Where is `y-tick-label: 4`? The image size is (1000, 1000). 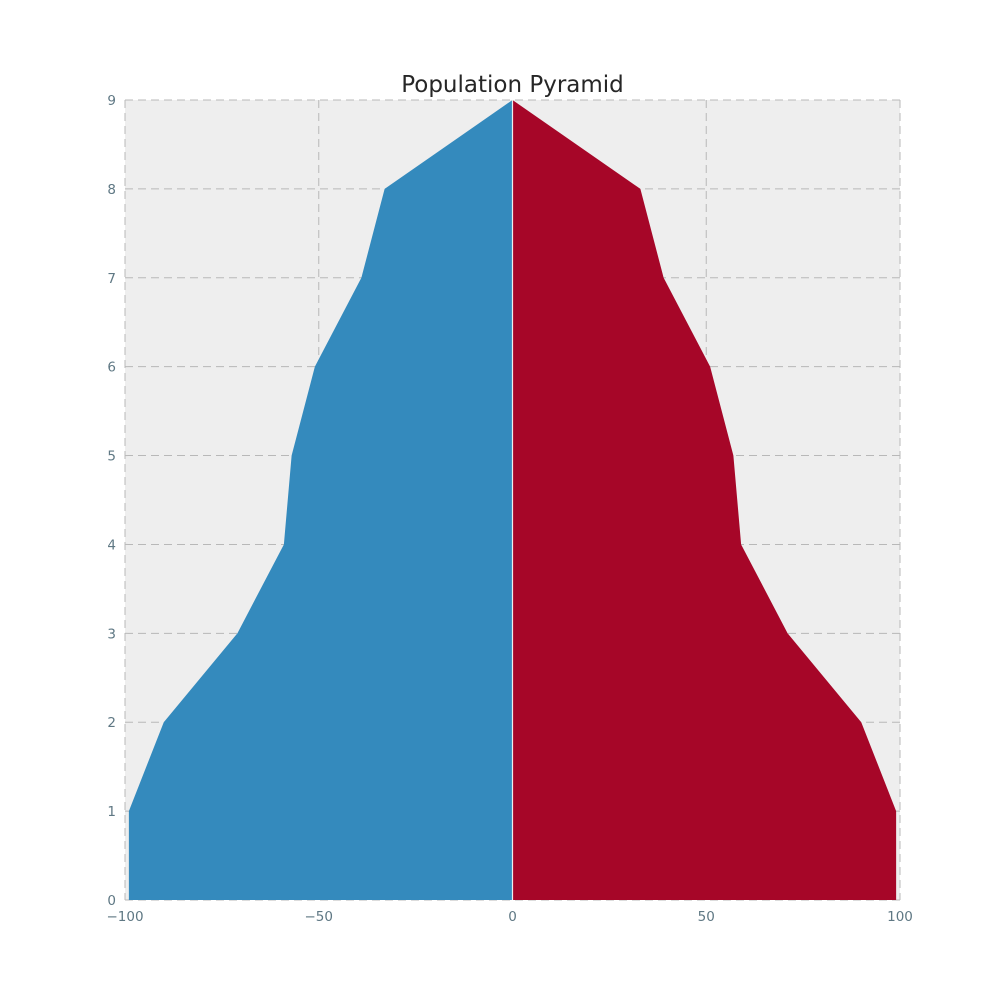 y-tick-label: 4 is located at coordinates (111, 545).